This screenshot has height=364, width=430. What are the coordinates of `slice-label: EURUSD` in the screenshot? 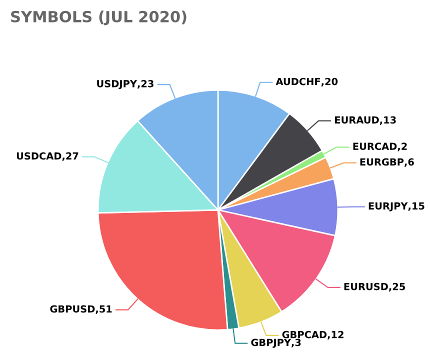 It's located at (366, 286).